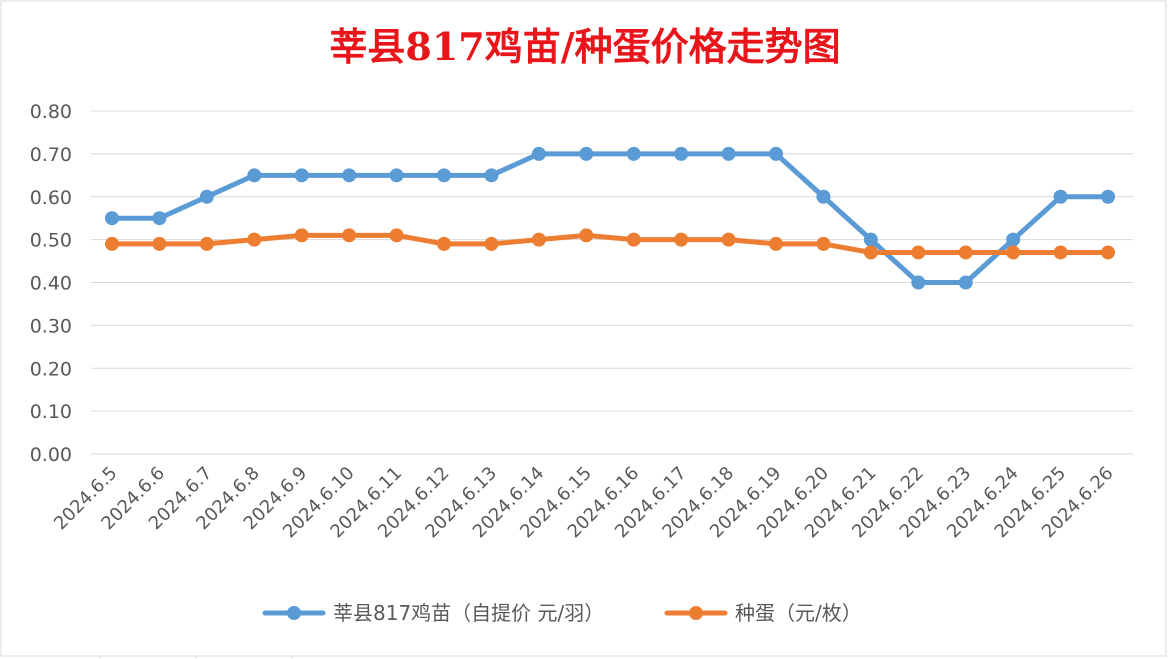 The image size is (1169, 659). I want to click on y-axis-ticks: 0.00 0.10 0.20 0.30 0.40 0.50 0.60 0.70 0.80, so click(51, 283).